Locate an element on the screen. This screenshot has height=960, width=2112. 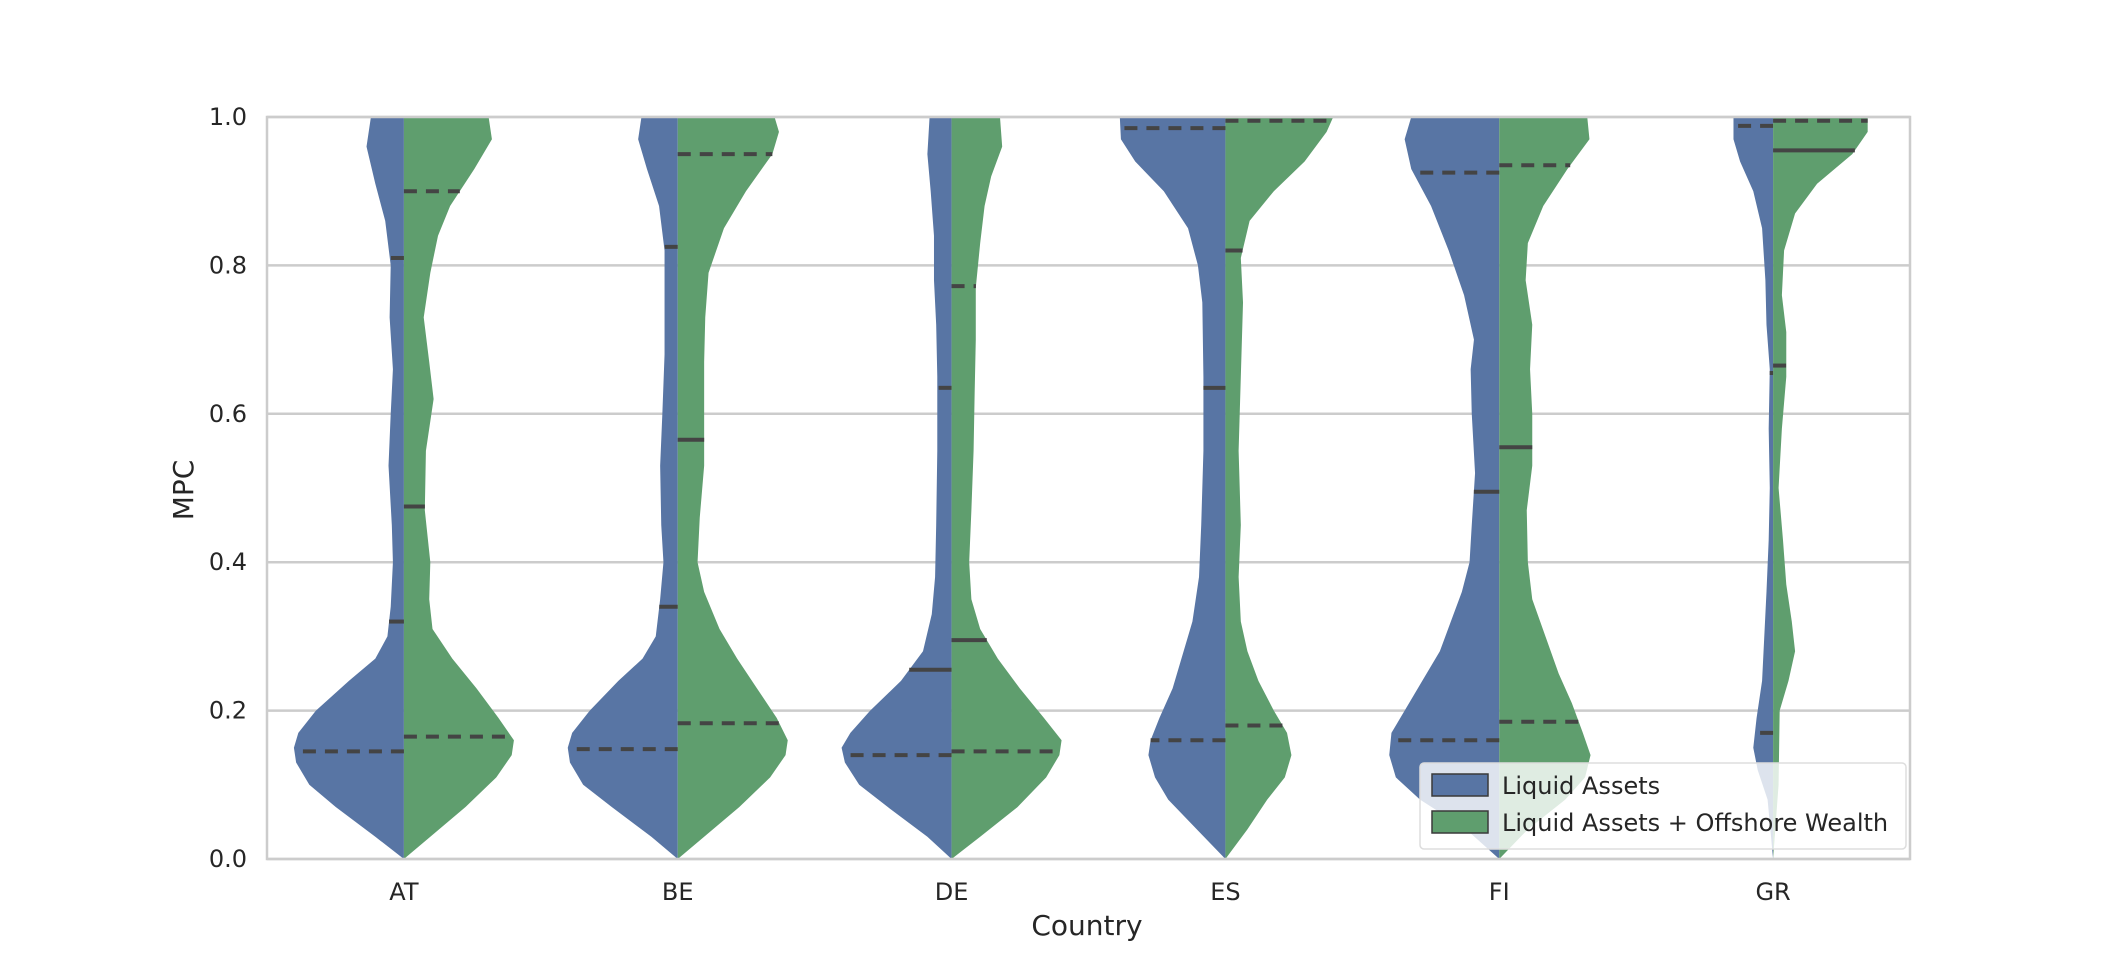
x-tick-label-at: AT is located at coordinates (404, 892).